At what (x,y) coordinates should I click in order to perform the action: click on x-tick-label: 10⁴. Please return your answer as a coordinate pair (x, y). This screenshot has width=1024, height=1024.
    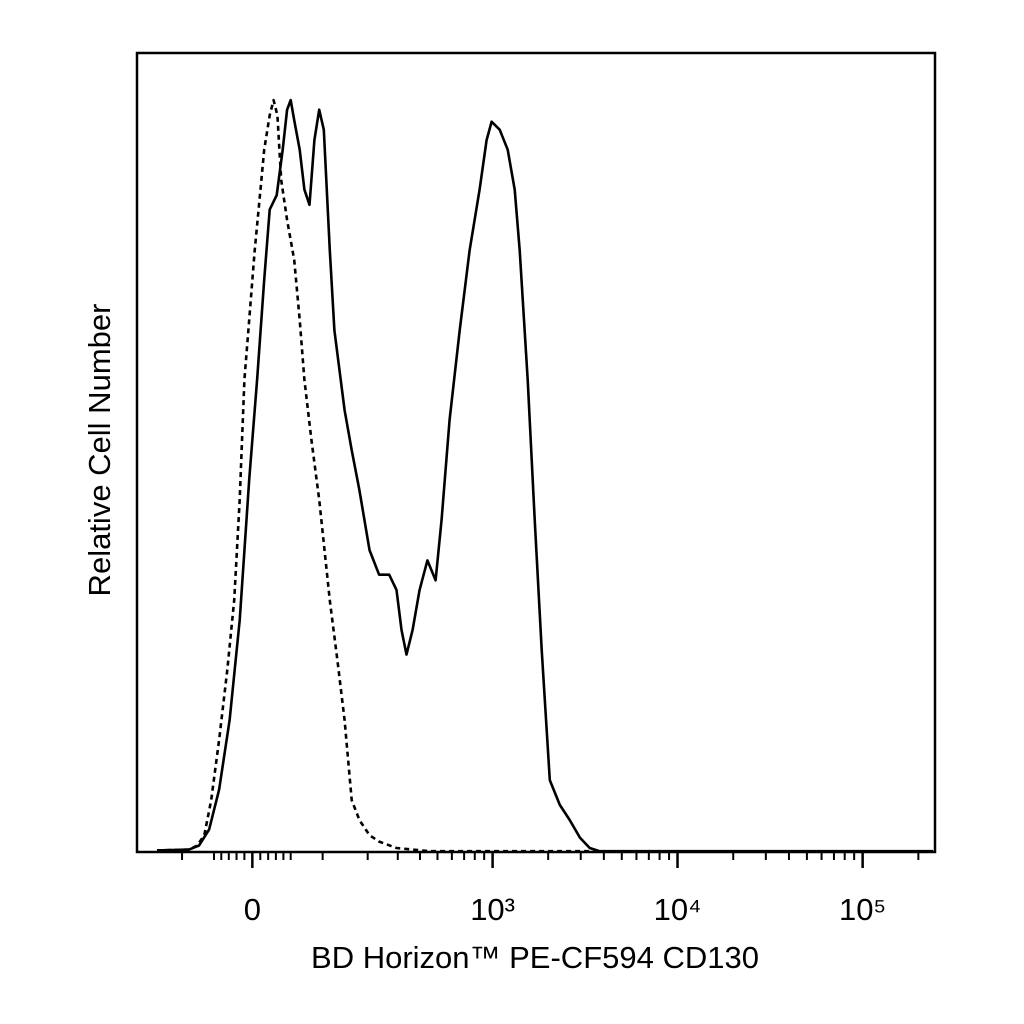
    Looking at the image, I should click on (678, 909).